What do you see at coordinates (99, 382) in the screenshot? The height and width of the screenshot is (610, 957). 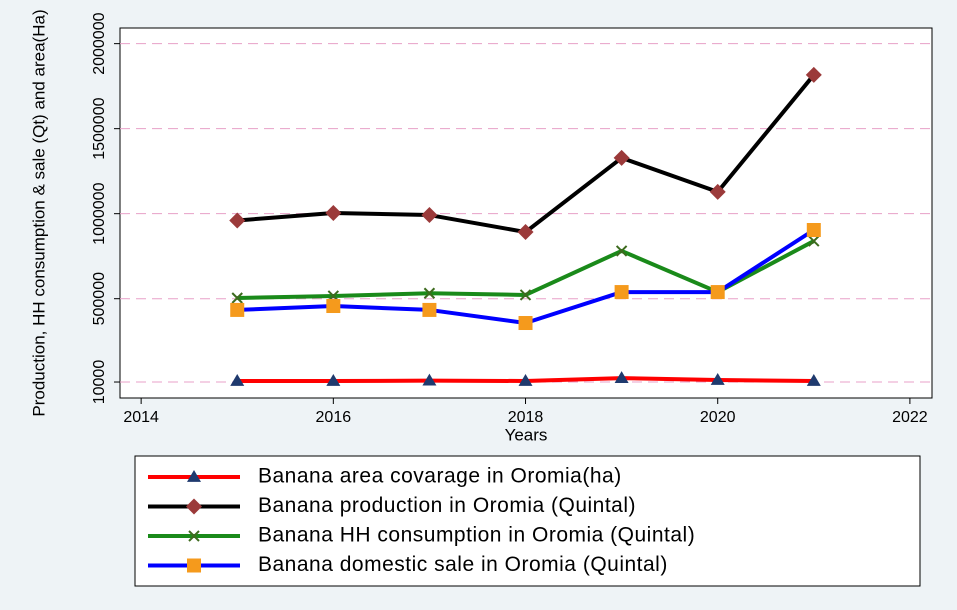 I see `y-tick-label: 10000` at bounding box center [99, 382].